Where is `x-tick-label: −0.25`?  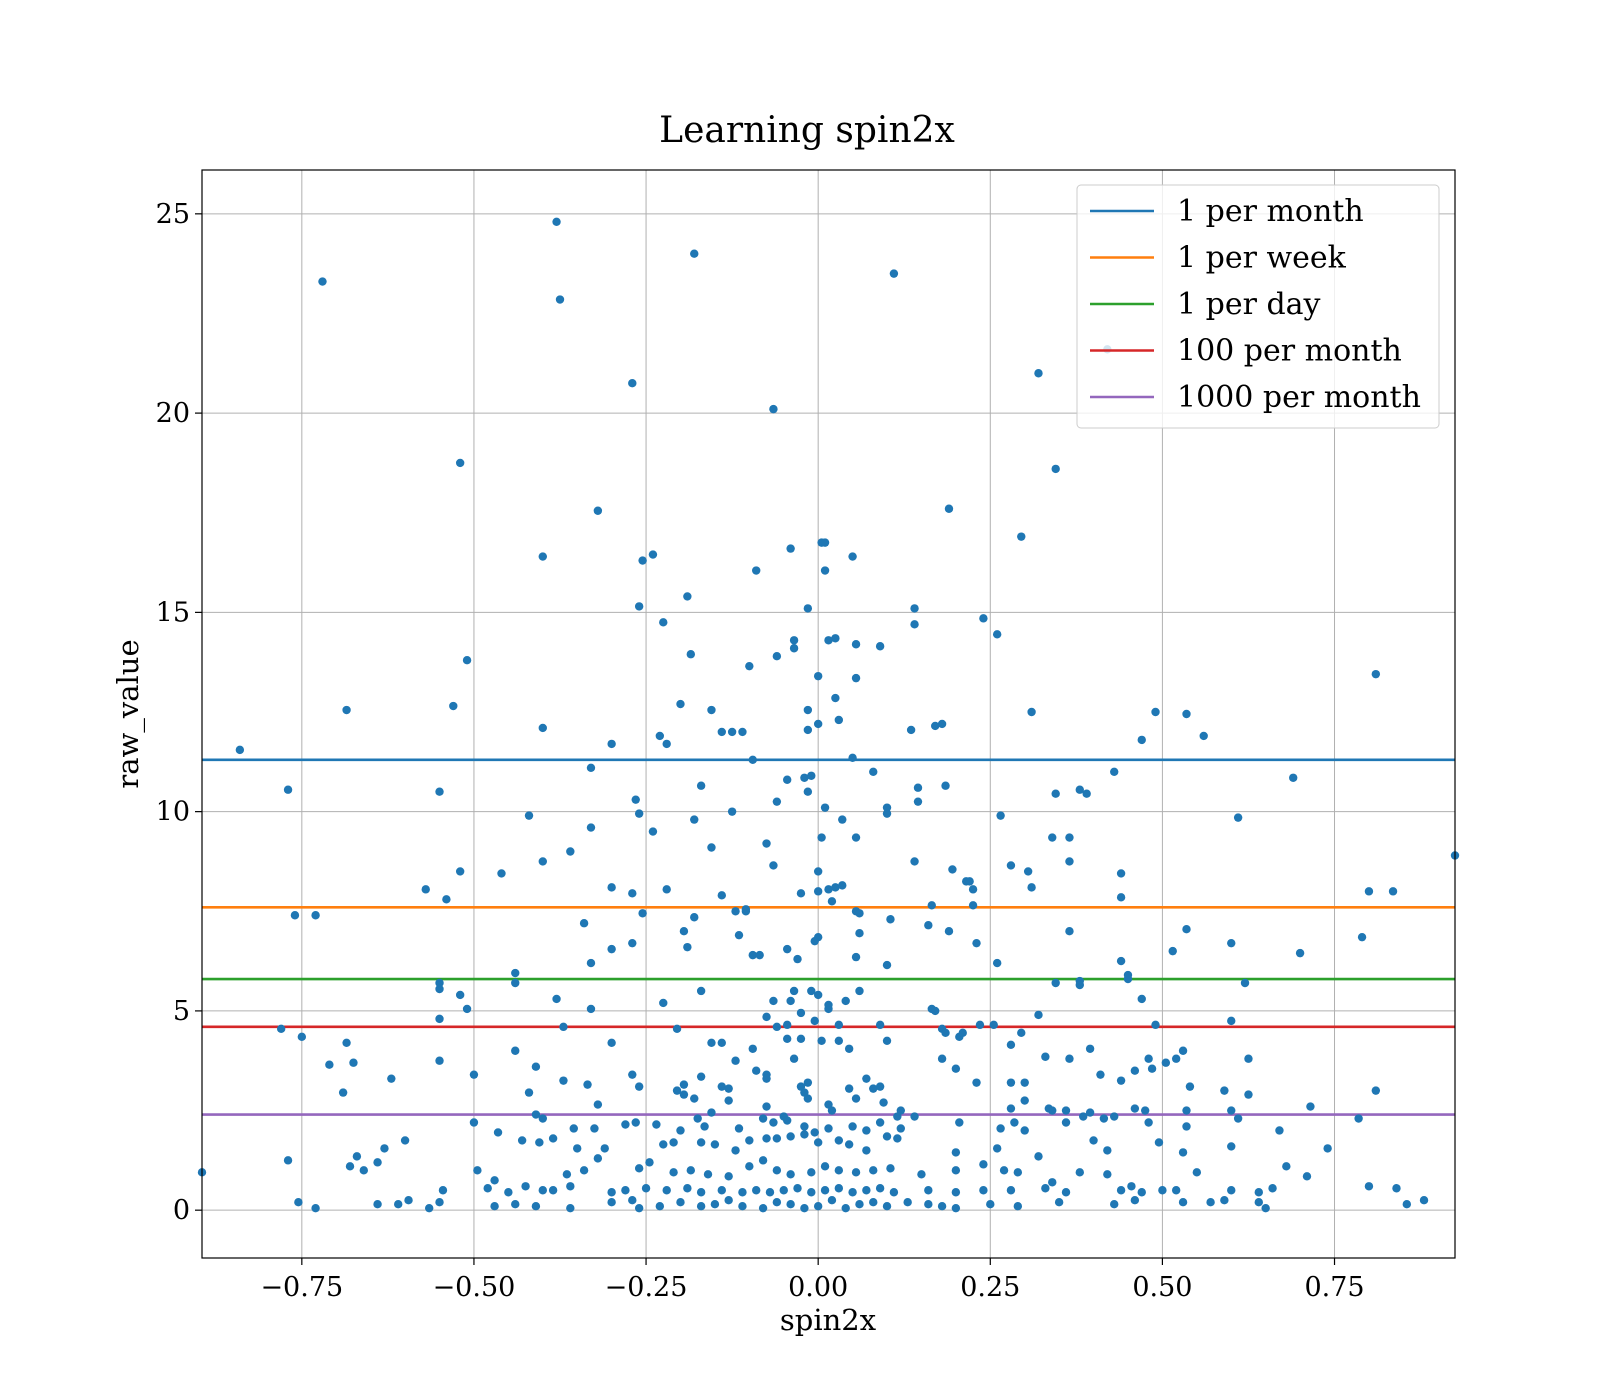
x-tick-label: −0.25 is located at coordinates (646, 1287).